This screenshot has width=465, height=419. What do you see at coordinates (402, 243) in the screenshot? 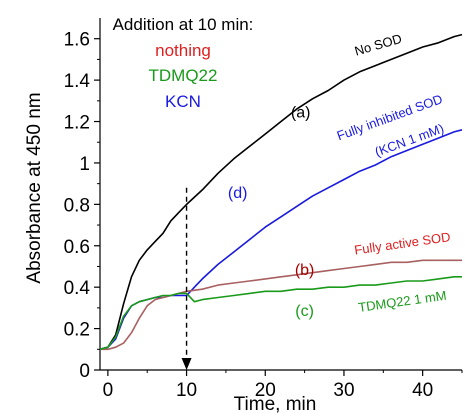
I see `curve-annotation: Fully active SOD` at bounding box center [402, 243].